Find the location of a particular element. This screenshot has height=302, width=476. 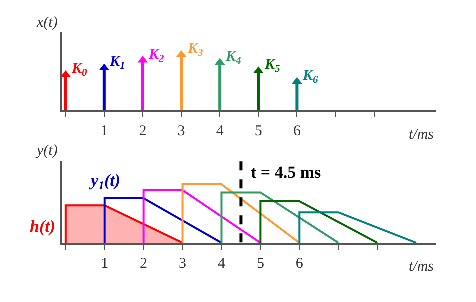

annotation: K$_{1}$ is located at coordinates (117, 63).